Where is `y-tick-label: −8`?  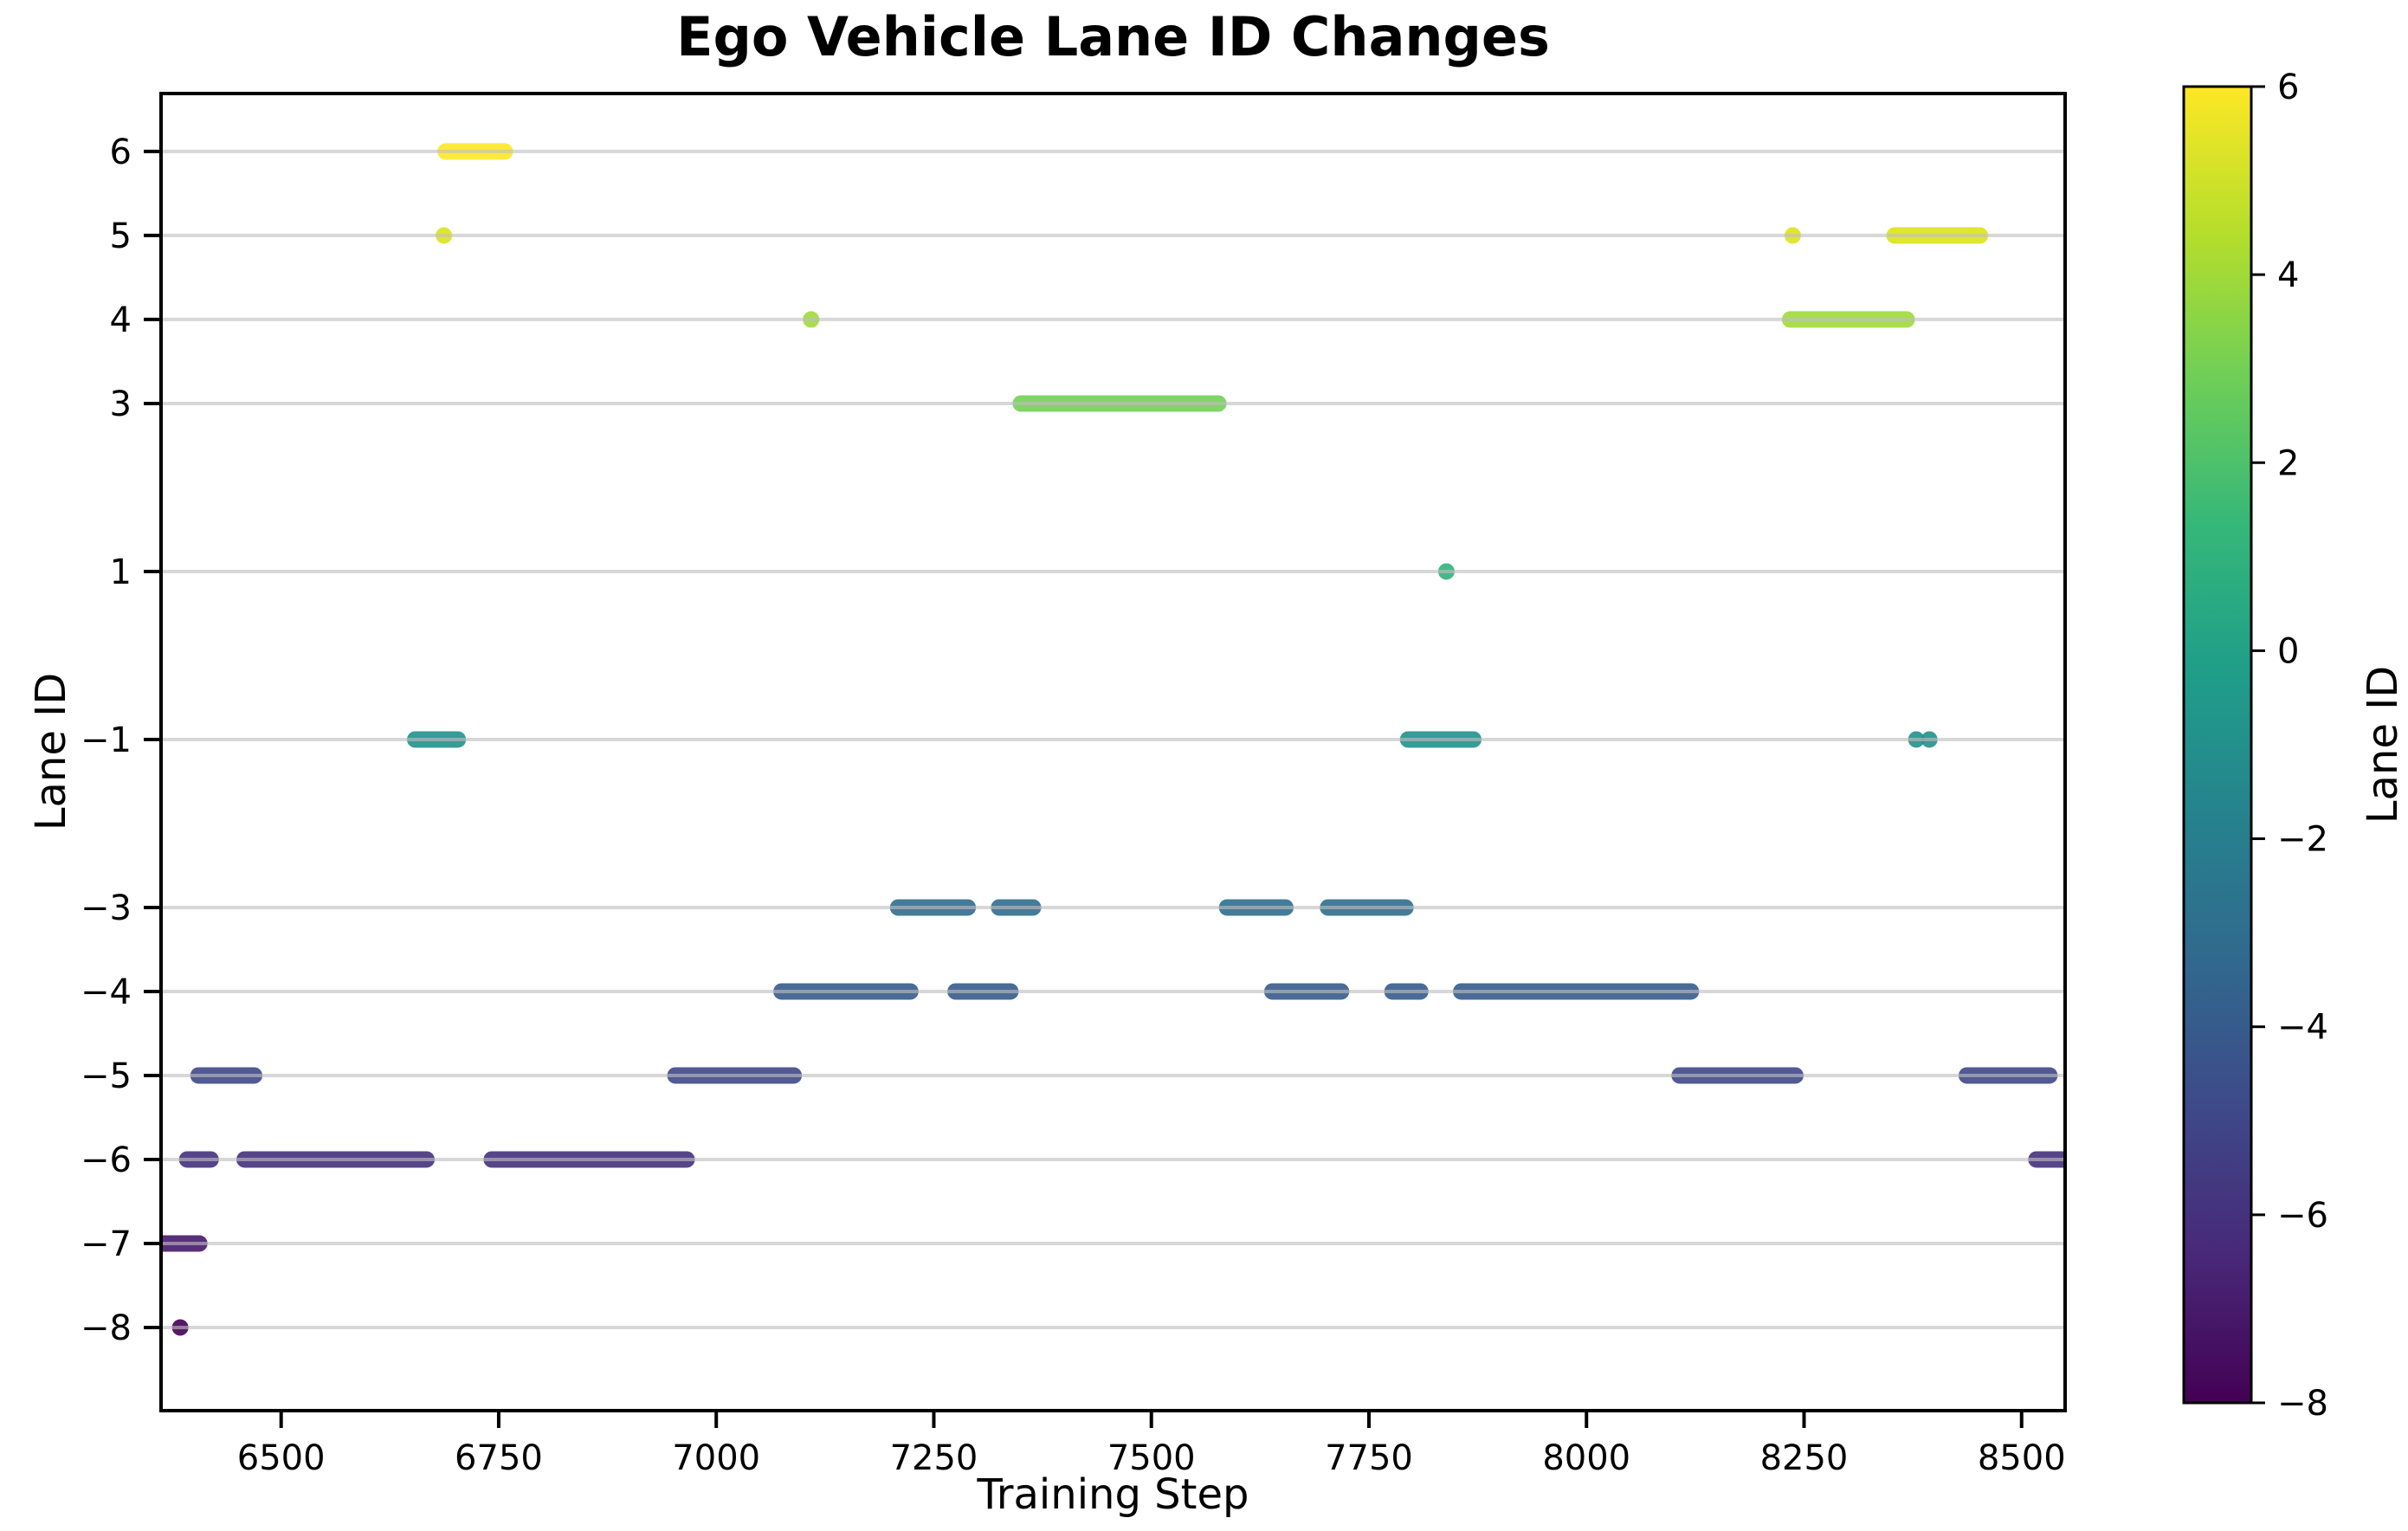
y-tick-label: −8 is located at coordinates (107, 1328).